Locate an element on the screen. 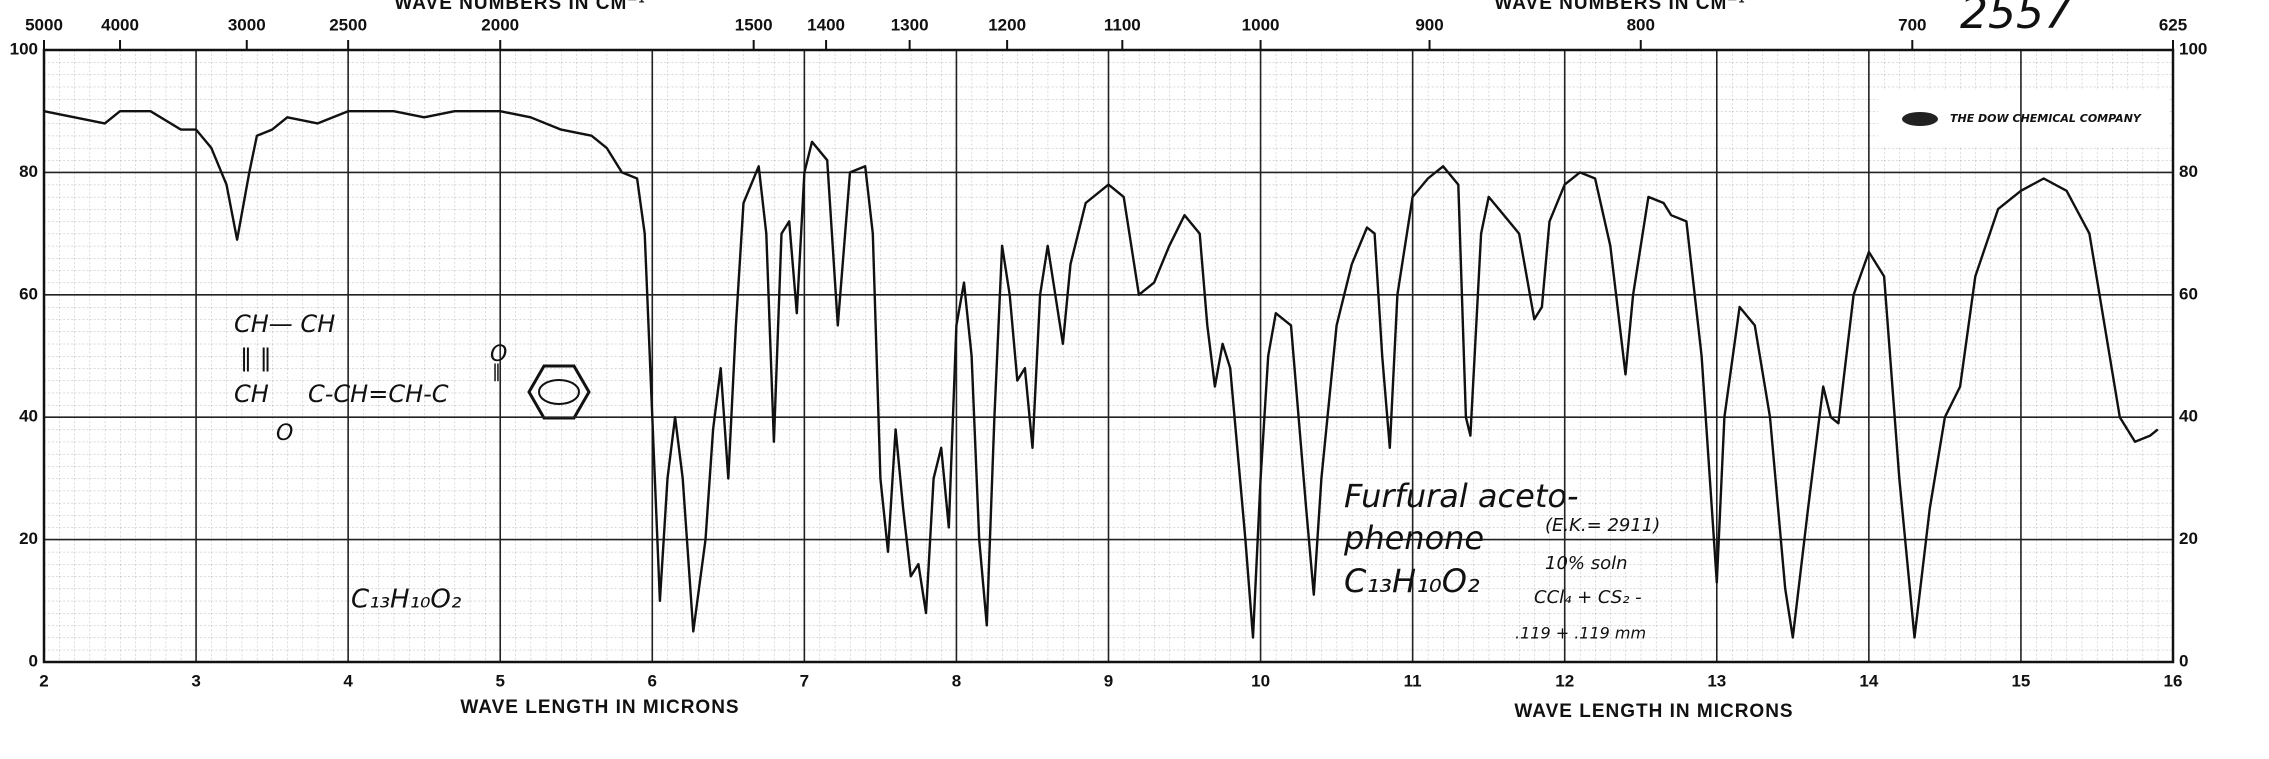 This screenshot has height=759, width=2269. annotation: THE DOW CHEMICAL COMPANY is located at coordinates (2046, 118).